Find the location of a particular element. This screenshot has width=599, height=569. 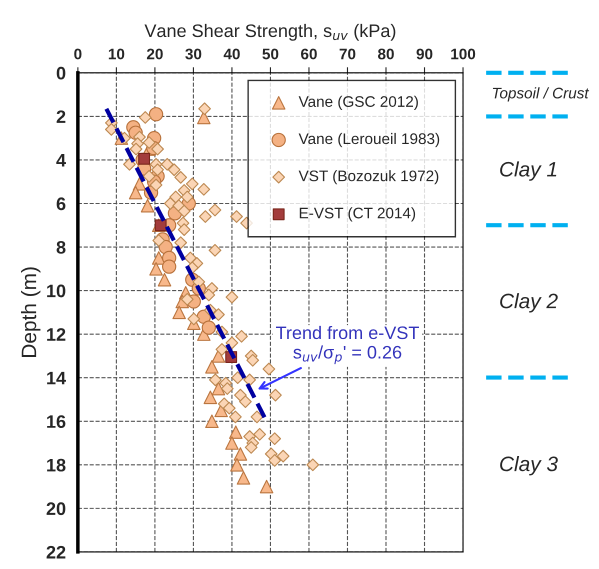

x-tick-label: 70 is located at coordinates (348, 54).